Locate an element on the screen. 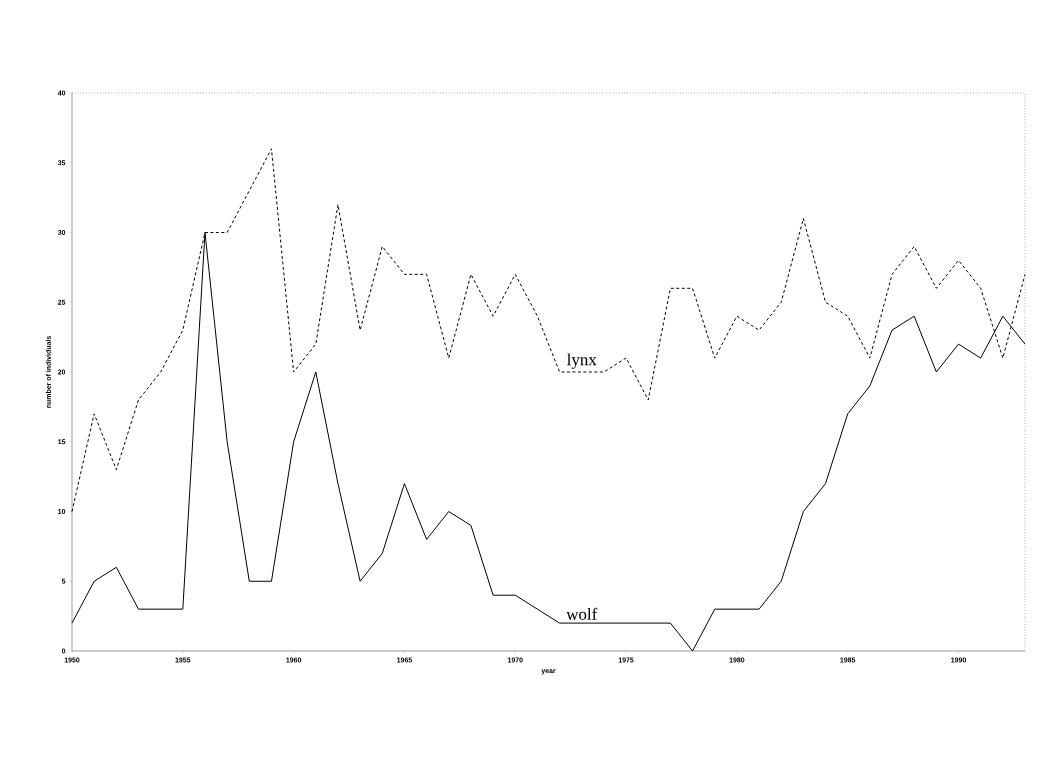 This screenshot has width=1045, height=757. series-label: lynx is located at coordinates (582, 361).